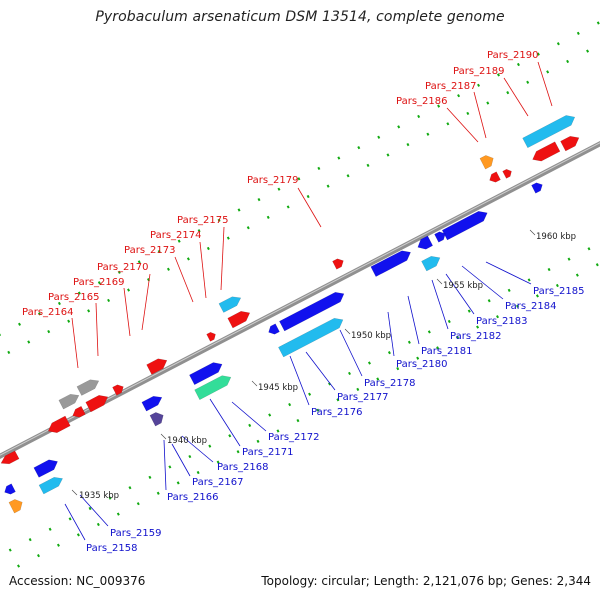  I want to click on gene-label: Pars_2158, so click(111, 548).